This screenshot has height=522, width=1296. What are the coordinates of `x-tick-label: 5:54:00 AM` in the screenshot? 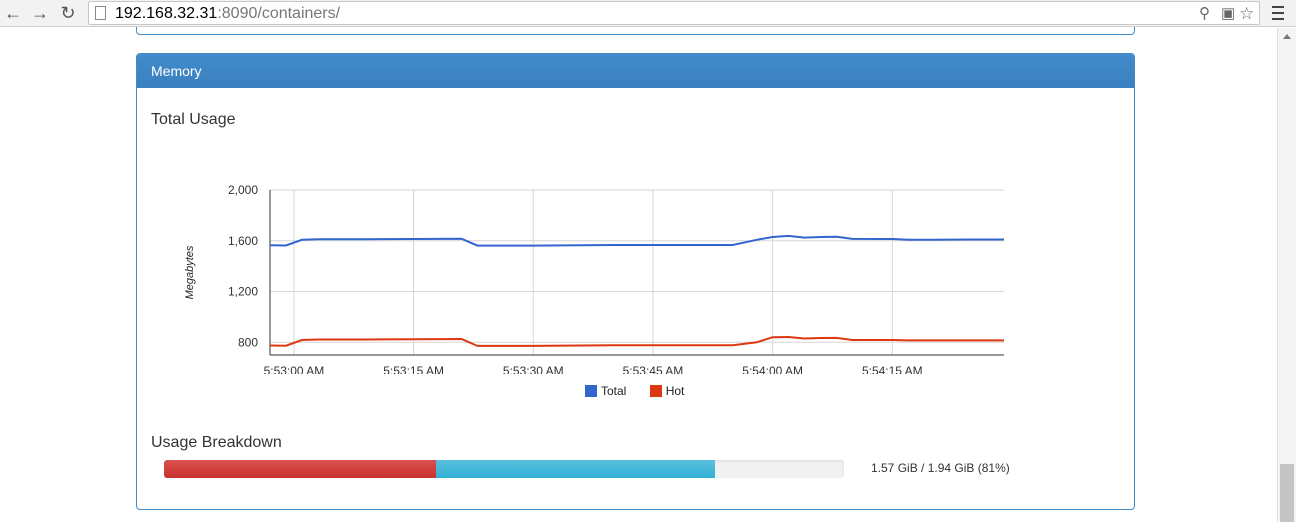 It's located at (772, 369).